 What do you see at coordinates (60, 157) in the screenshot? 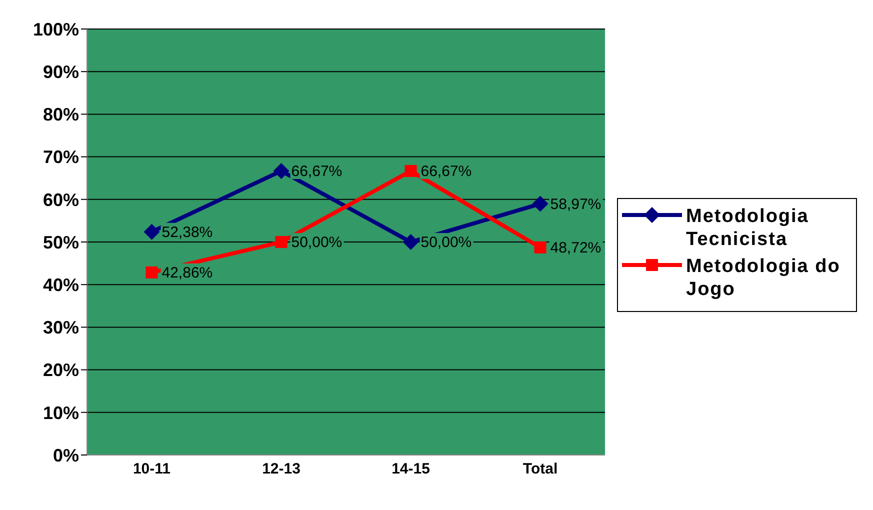
I see `y-tick-label: 70%` at bounding box center [60, 157].